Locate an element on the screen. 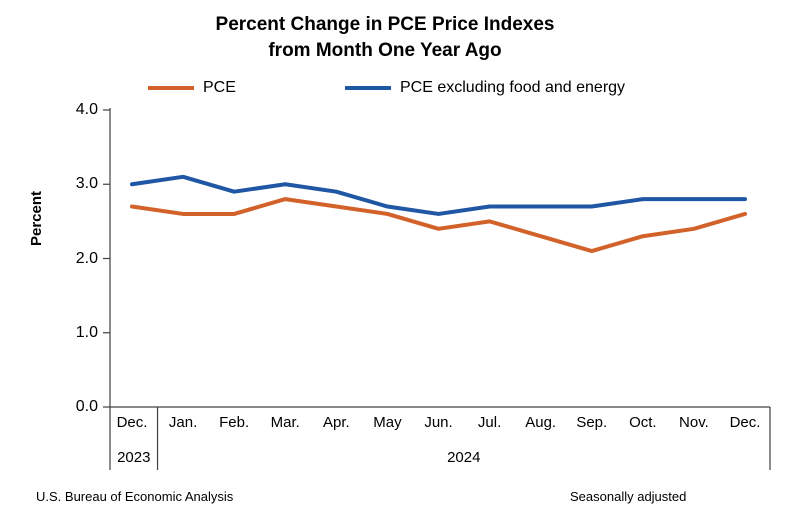 The image size is (794, 511). month-label: Jun. is located at coordinates (438, 422).